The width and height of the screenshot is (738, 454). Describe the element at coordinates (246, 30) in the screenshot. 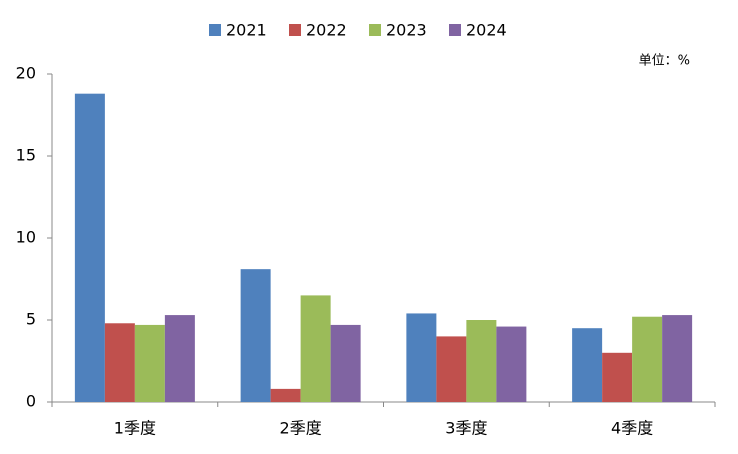

I see `legend-label: 2021` at that location.